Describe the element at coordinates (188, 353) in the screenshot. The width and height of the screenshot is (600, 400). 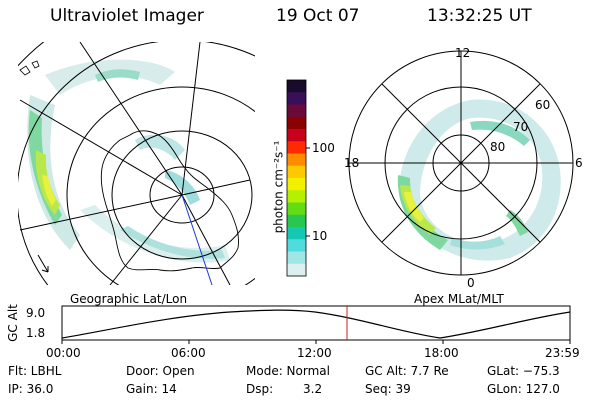
I see `alt-xtick-1: 06:00` at that location.